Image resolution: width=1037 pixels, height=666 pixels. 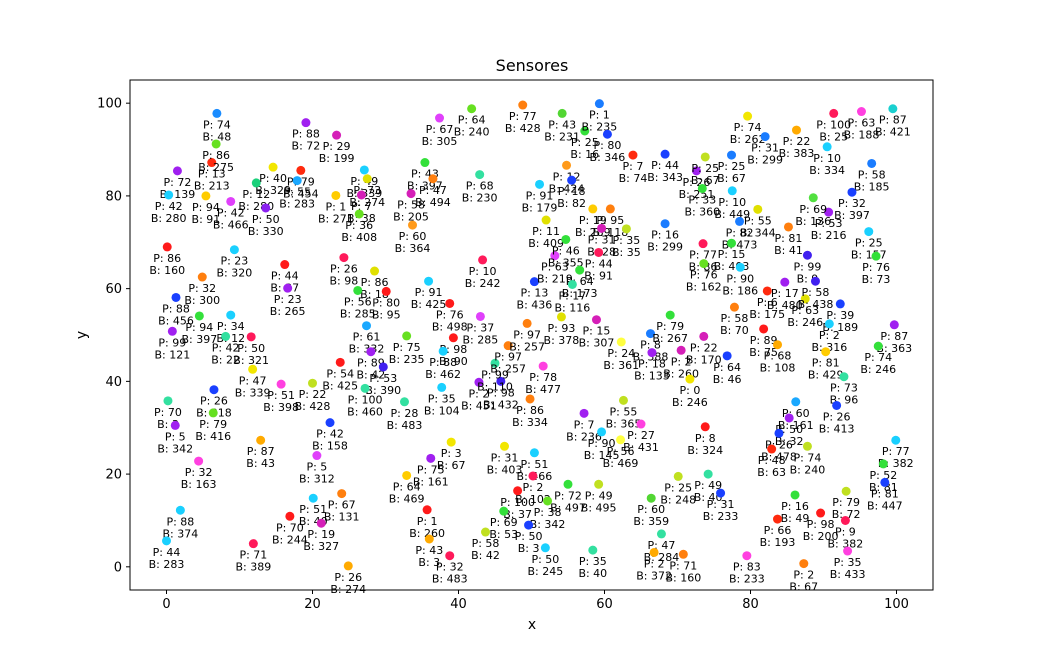 What do you see at coordinates (862, 135) in the screenshot?
I see `point-label-b: B: 188` at bounding box center [862, 135].